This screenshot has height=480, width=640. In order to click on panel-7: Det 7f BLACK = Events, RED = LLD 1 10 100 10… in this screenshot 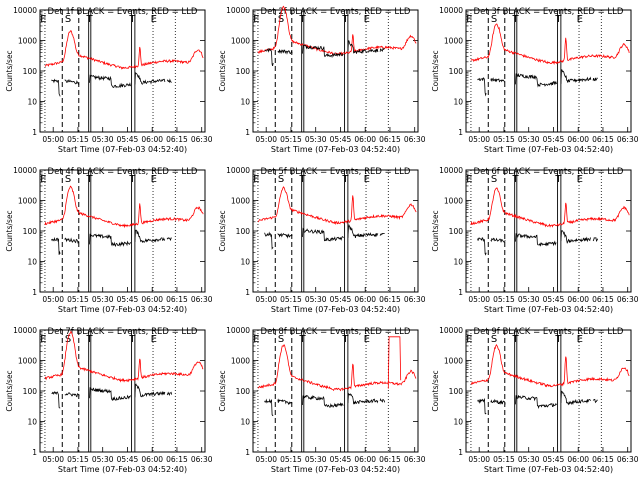, I will do `click(109, 400)`.